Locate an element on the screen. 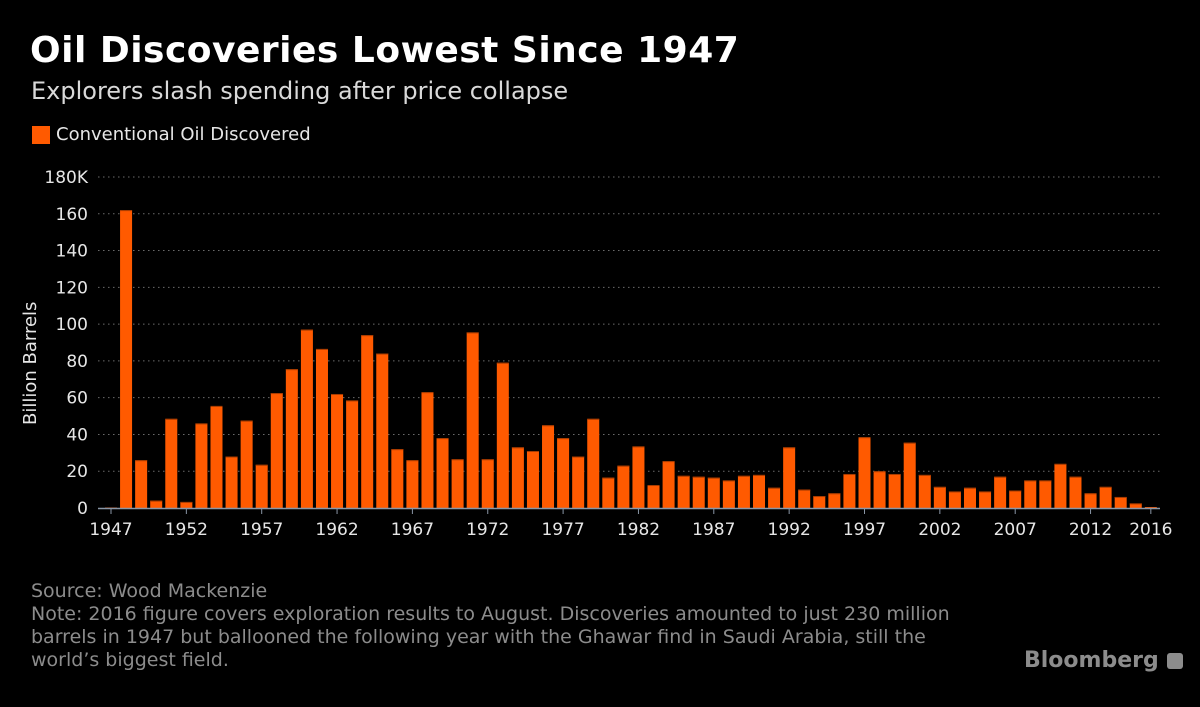  bar-2002 is located at coordinates (939, 497).